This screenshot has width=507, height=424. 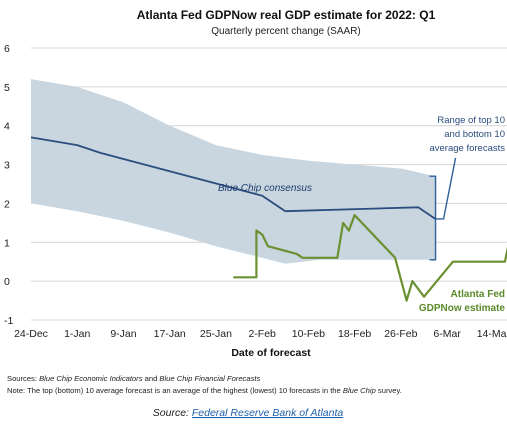 What do you see at coordinates (7, 127) in the screenshot?
I see `y-tick-label: 4` at bounding box center [7, 127].